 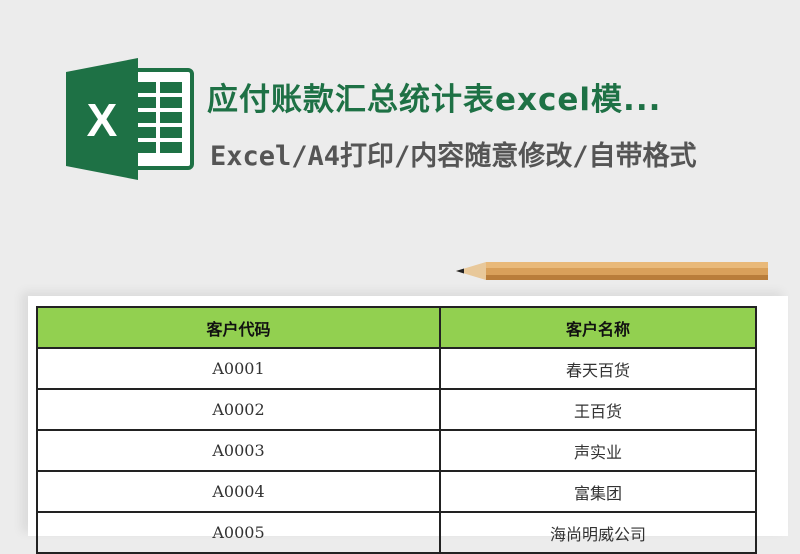 What do you see at coordinates (598, 409) in the screenshot?
I see `cell-name: 王百货` at bounding box center [598, 409].